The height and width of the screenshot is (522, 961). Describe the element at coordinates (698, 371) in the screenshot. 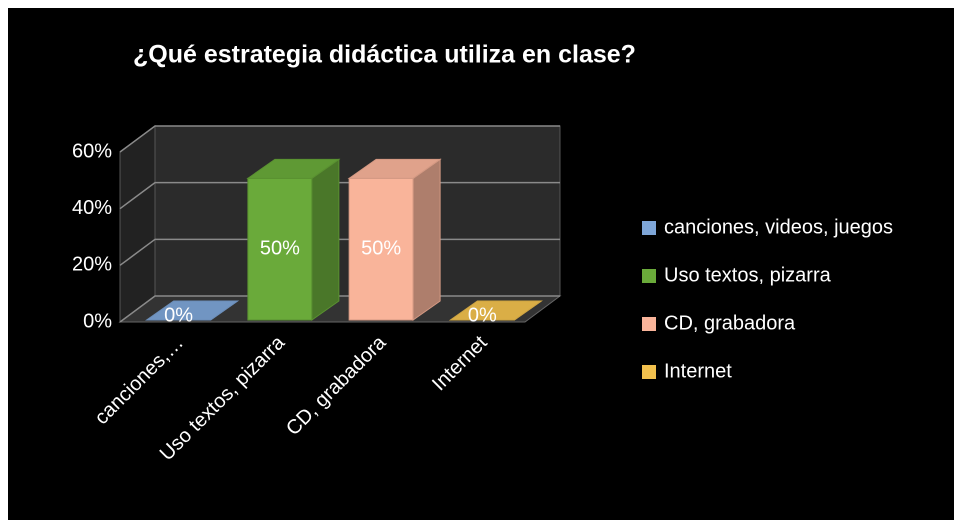

I see `legend-label: Internet` at that location.